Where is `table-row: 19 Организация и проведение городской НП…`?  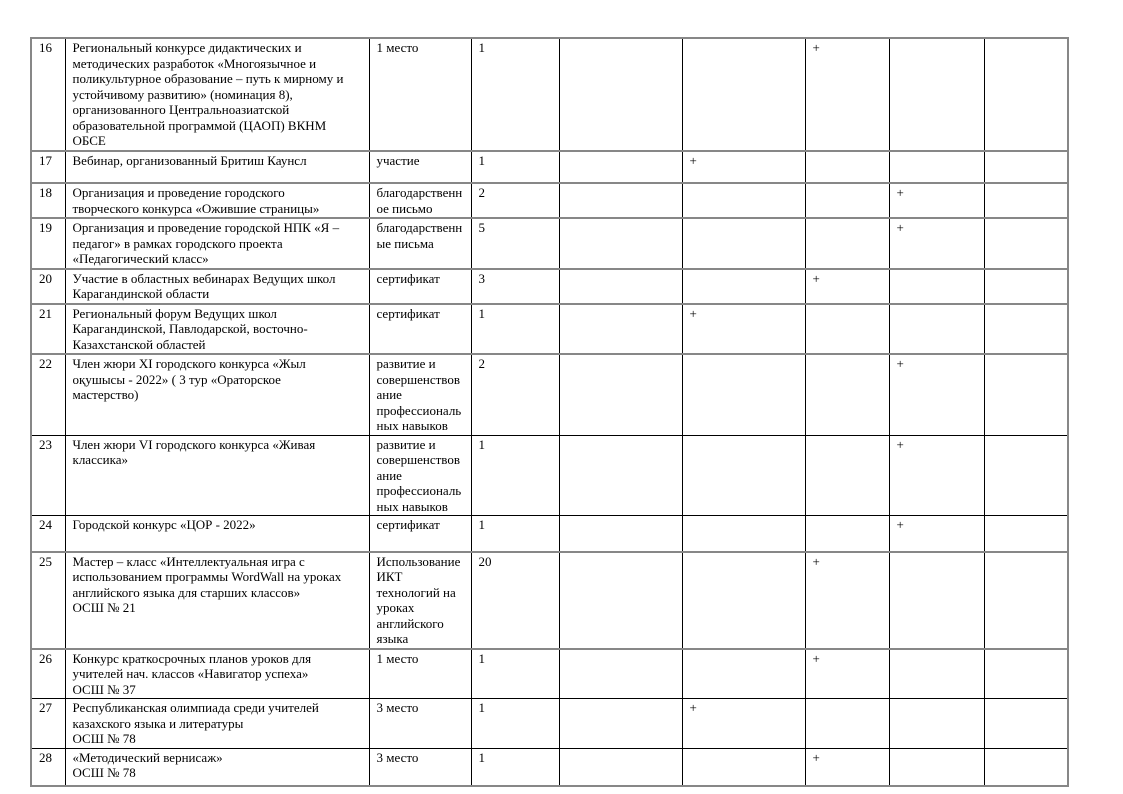
table-row: 19 Организация и проведение городской НП… is located at coordinates (549, 243).